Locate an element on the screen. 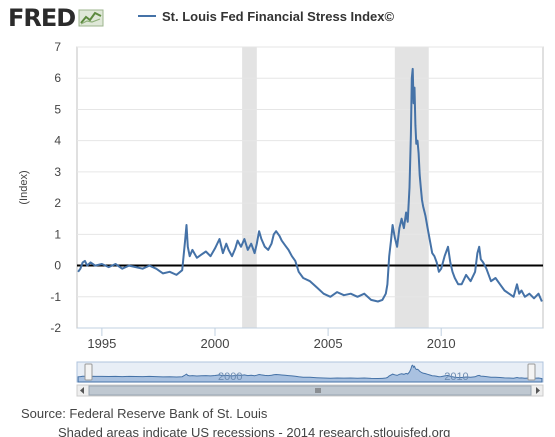 This screenshot has width=555, height=437. scroll-left-icon is located at coordinates (82, 390).